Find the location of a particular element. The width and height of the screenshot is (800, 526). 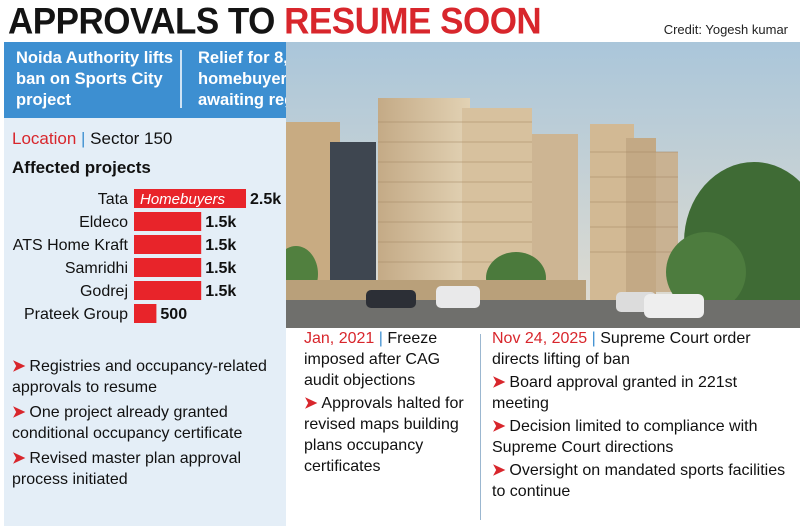

location-line: Location | Sector 150 is located at coordinates (92, 139).